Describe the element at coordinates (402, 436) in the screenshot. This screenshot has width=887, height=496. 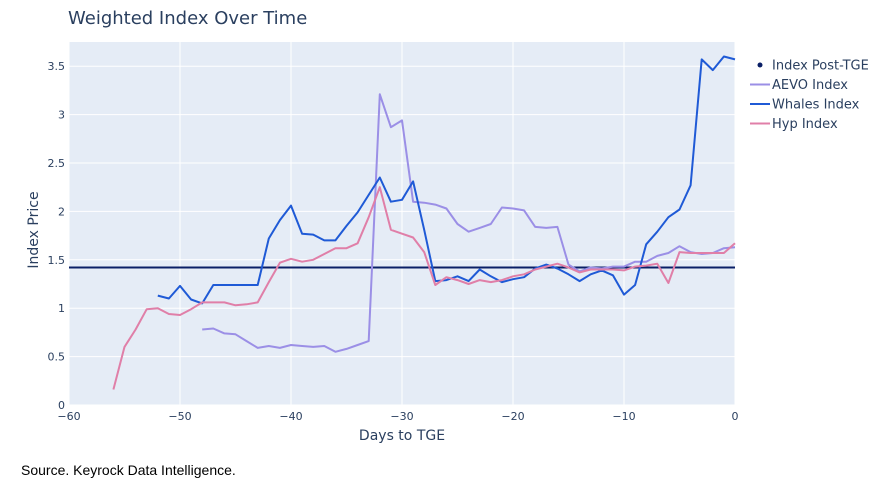
I see `x-axis-title: Days to TGE` at that location.